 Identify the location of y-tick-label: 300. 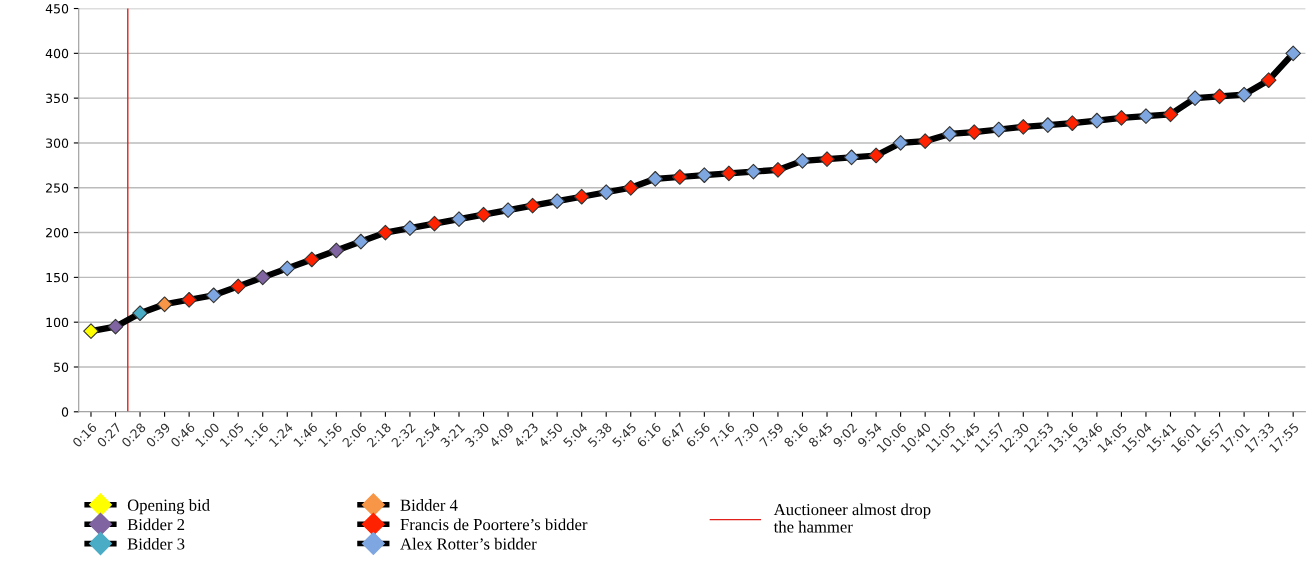
(57, 143).